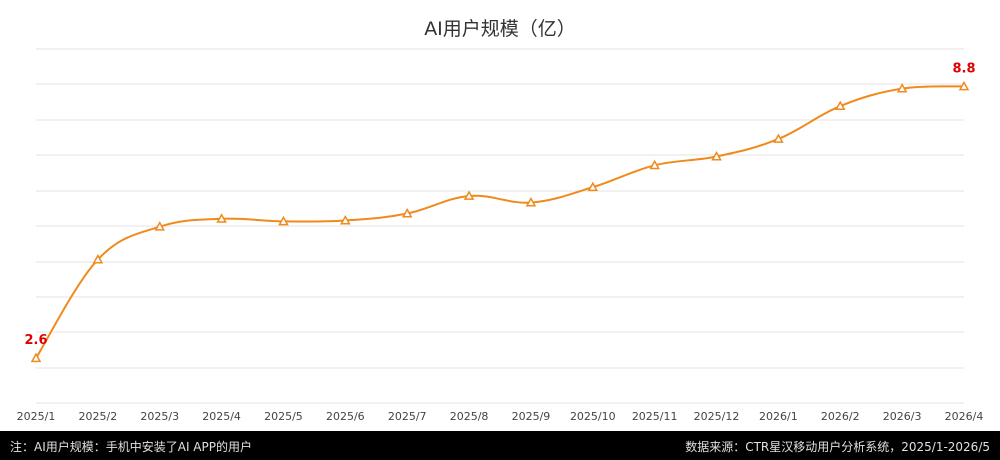 The width and height of the screenshot is (1000, 460). What do you see at coordinates (963, 68) in the screenshot?
I see `data-label: 8.8` at bounding box center [963, 68].